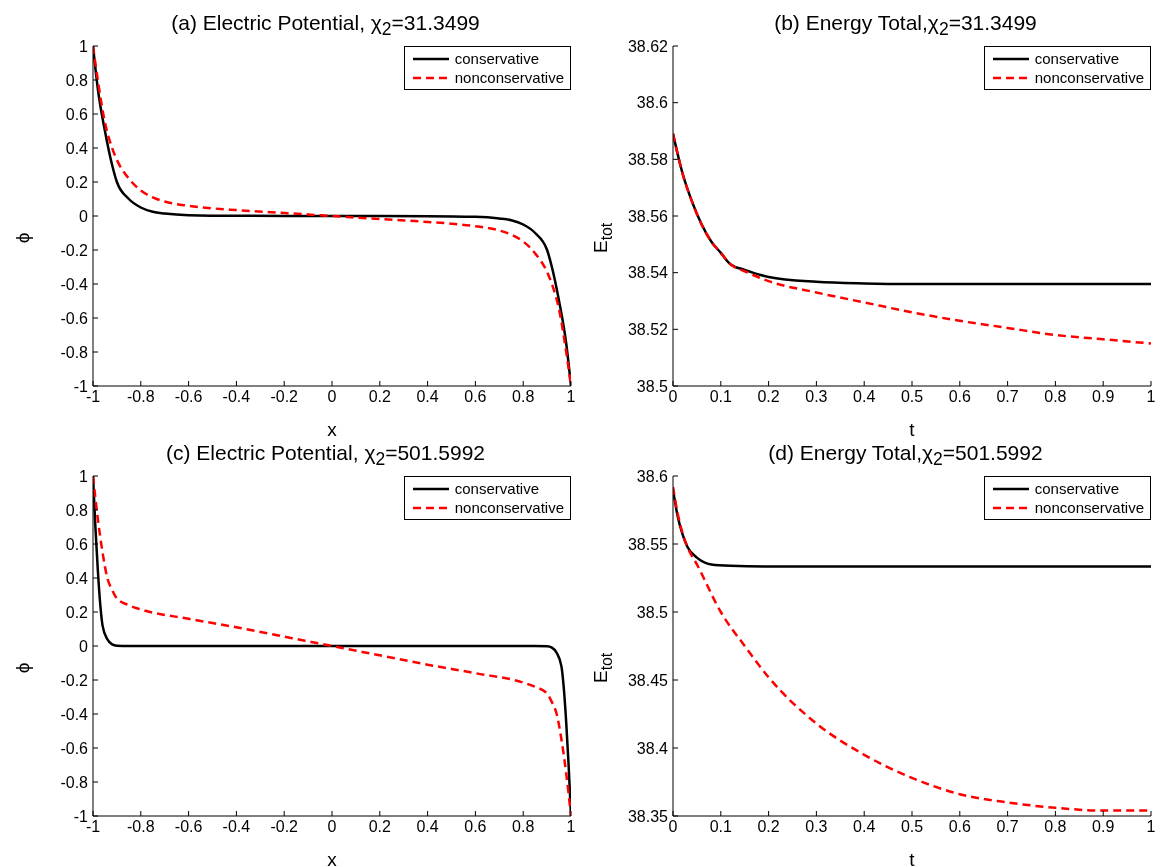 The image size is (1167, 867). I want to click on y-tick-label: 38.56, so click(648, 216).